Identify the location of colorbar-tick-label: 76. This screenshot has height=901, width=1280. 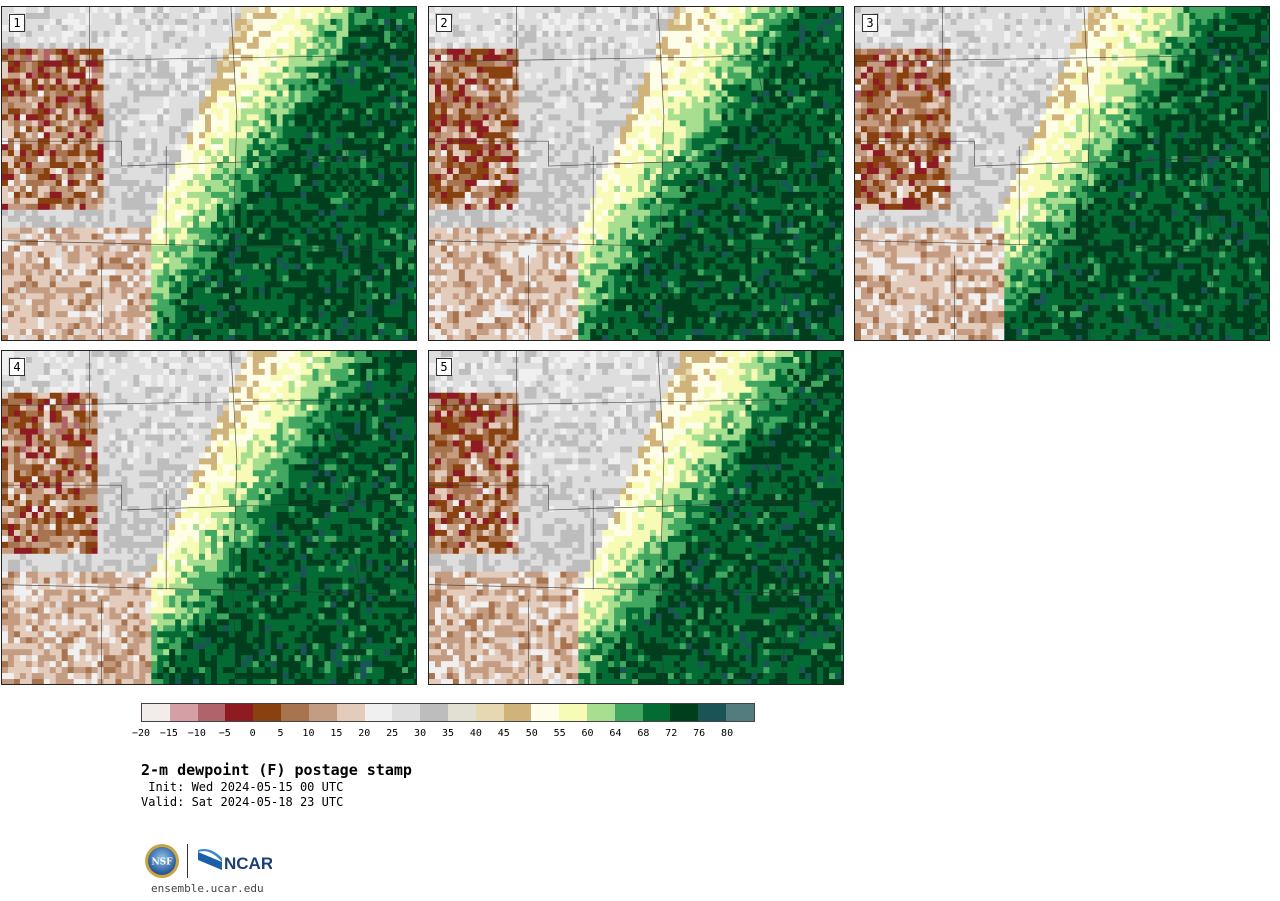
(699, 733).